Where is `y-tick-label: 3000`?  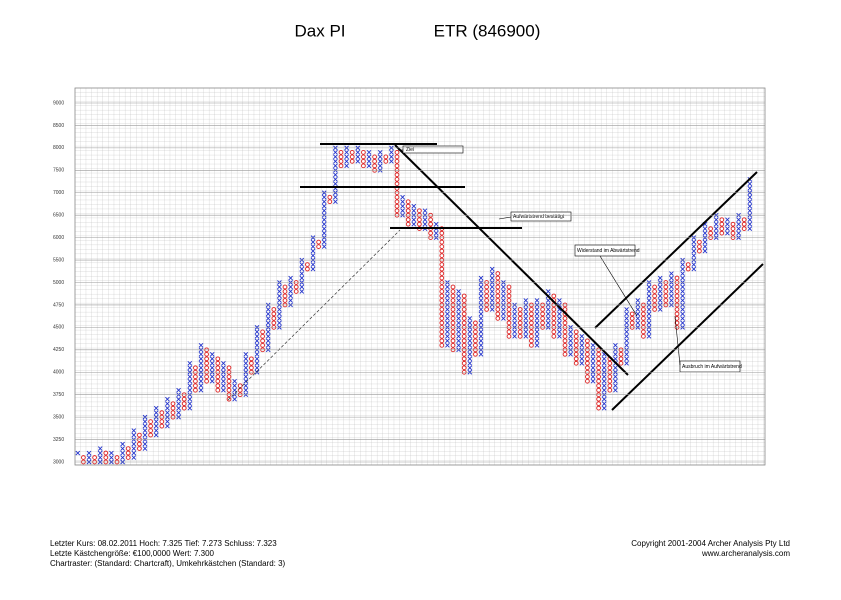
y-tick-label: 3000 is located at coordinates (58, 462).